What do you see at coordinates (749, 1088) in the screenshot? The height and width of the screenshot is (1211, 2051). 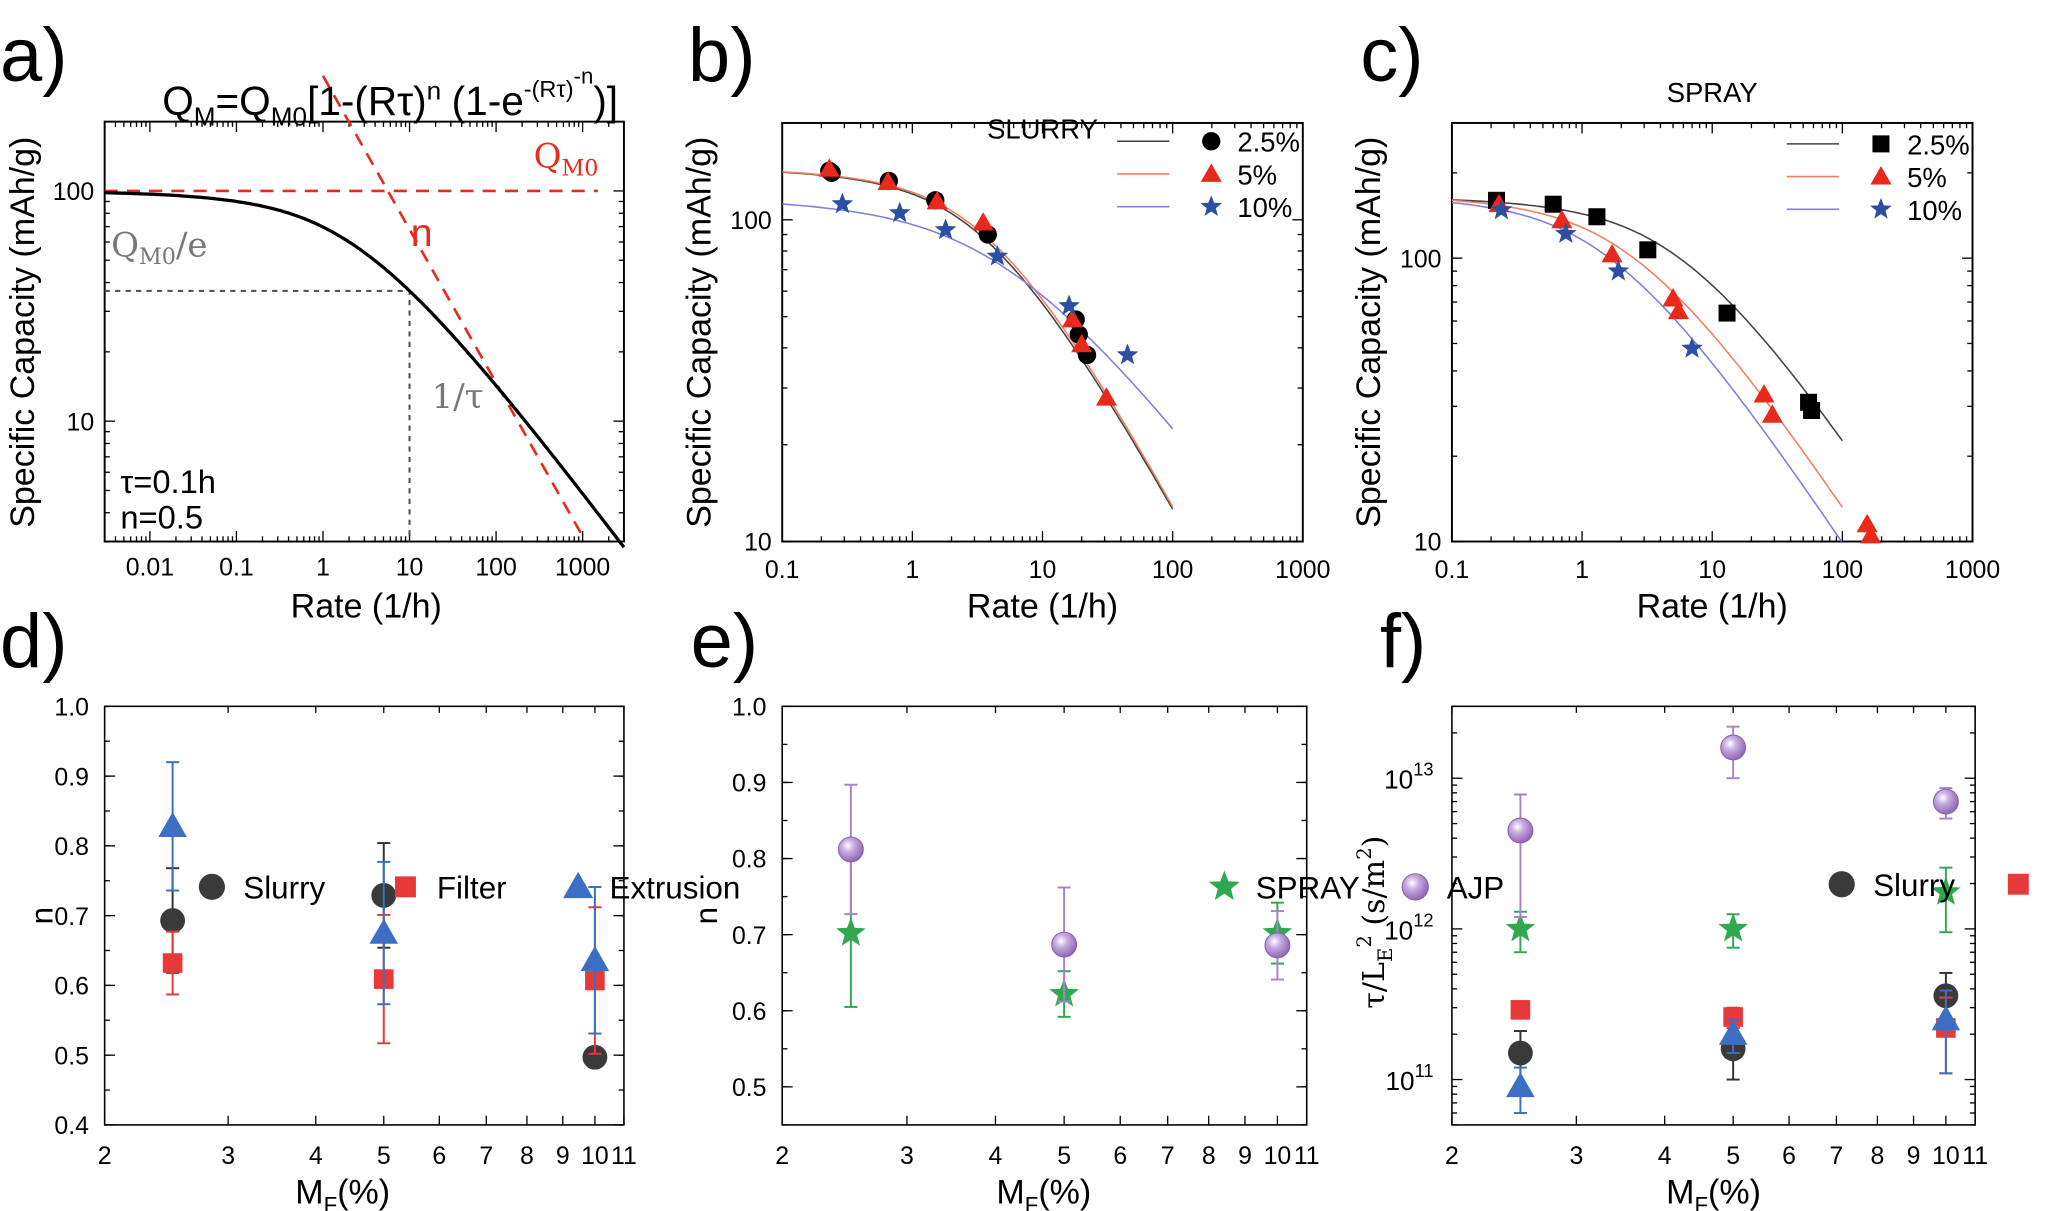 I see `y-tick-label: 0.5` at bounding box center [749, 1088].